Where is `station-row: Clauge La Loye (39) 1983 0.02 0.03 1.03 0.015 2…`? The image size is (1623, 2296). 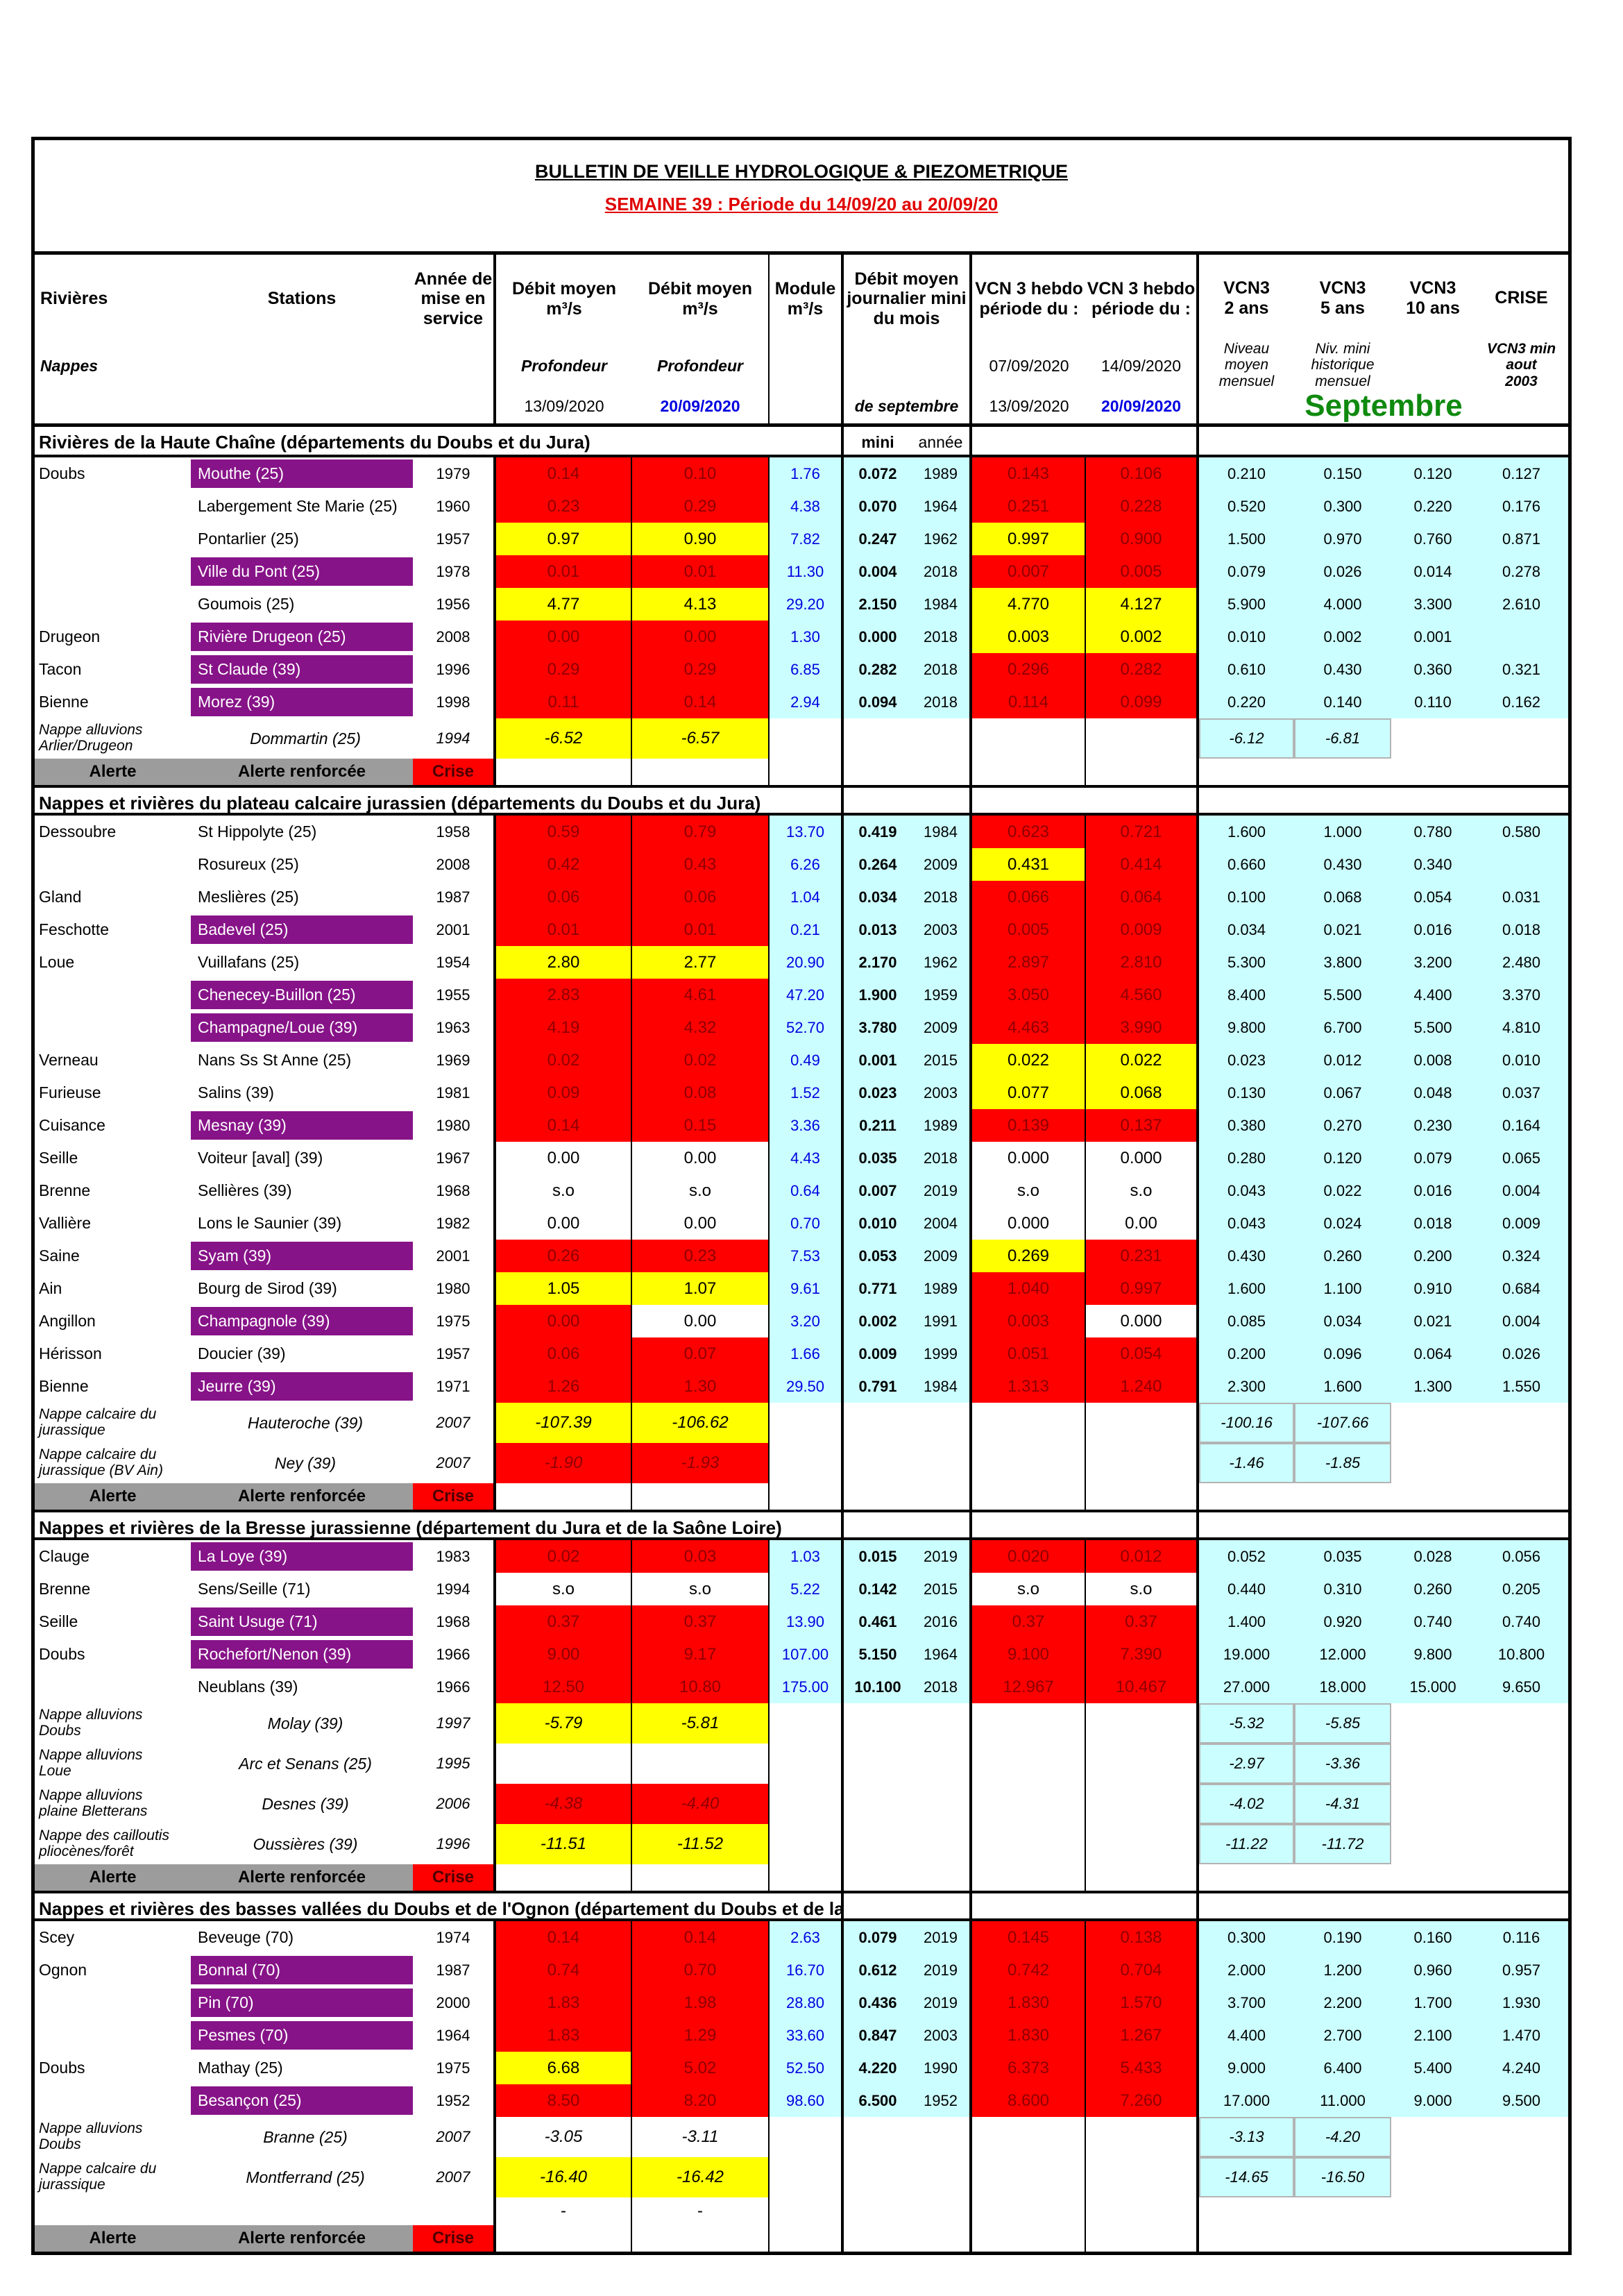 station-row: Clauge La Loye (39) 1983 0.02 0.03 1.03 0.015 2… is located at coordinates (801, 1557).